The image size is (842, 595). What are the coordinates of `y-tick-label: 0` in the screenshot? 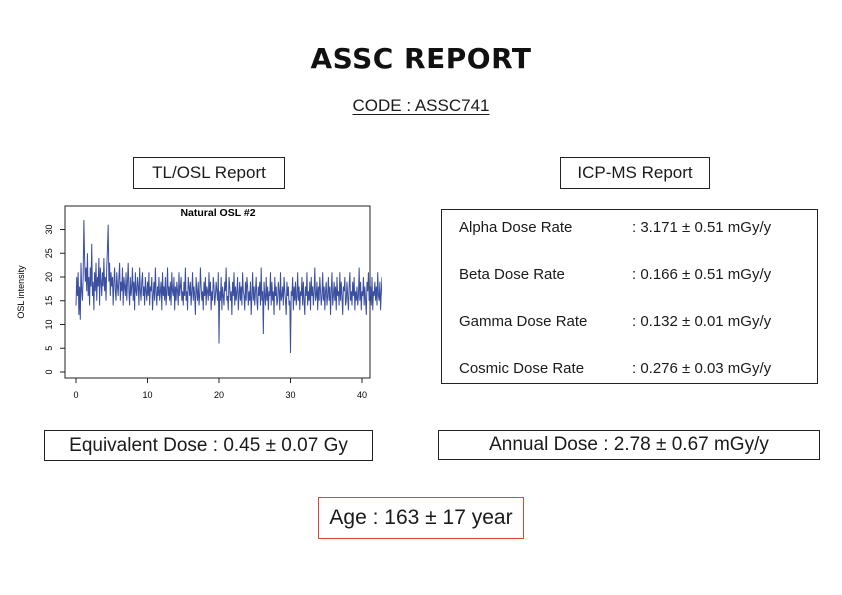 It's located at (49, 371).